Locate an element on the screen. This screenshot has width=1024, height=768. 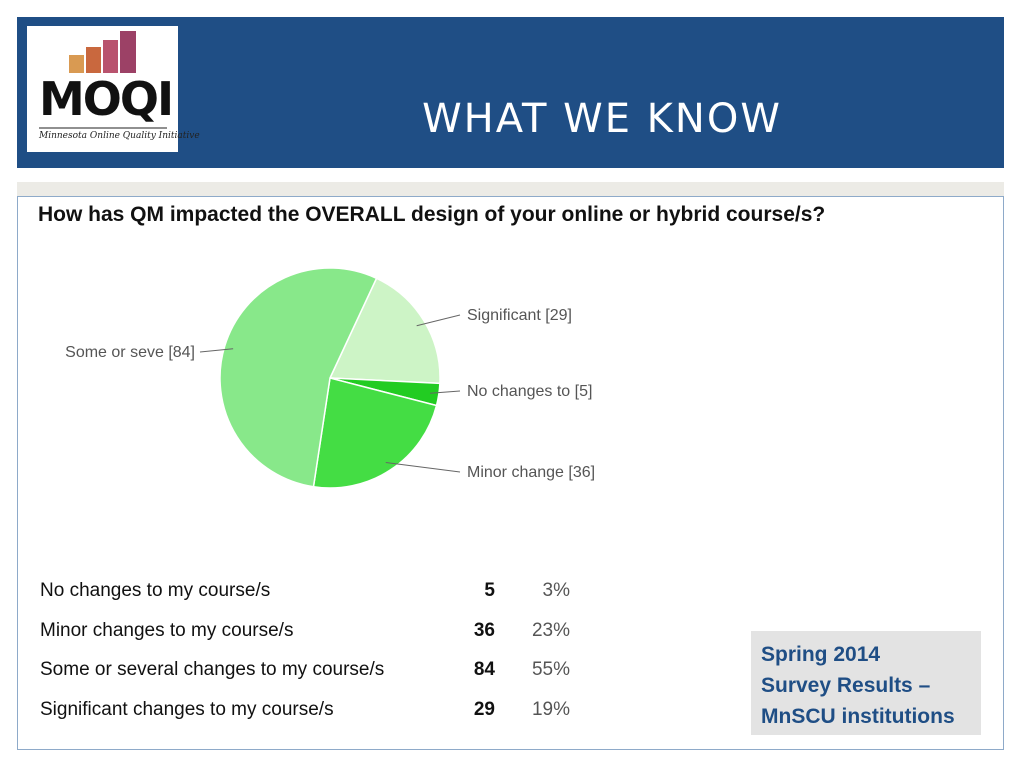
slide-title: WHAT WE KNOW is located at coordinates (602, 119).